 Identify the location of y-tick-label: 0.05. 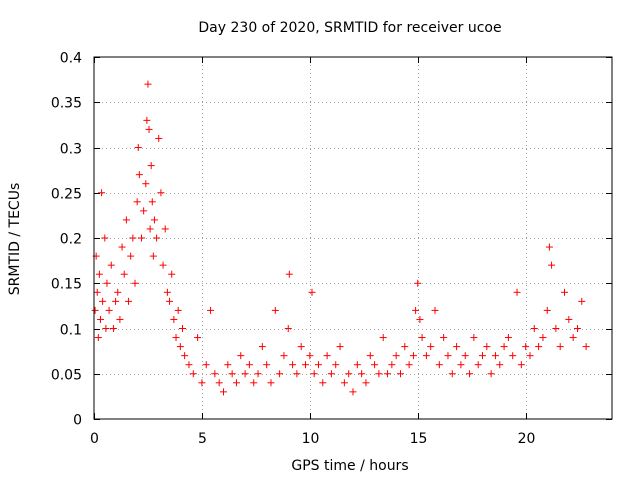
(66, 376).